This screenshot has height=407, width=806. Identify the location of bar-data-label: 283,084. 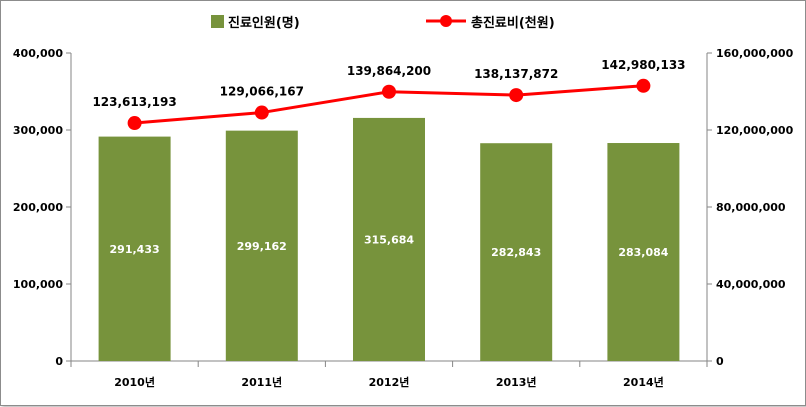
(643, 252).